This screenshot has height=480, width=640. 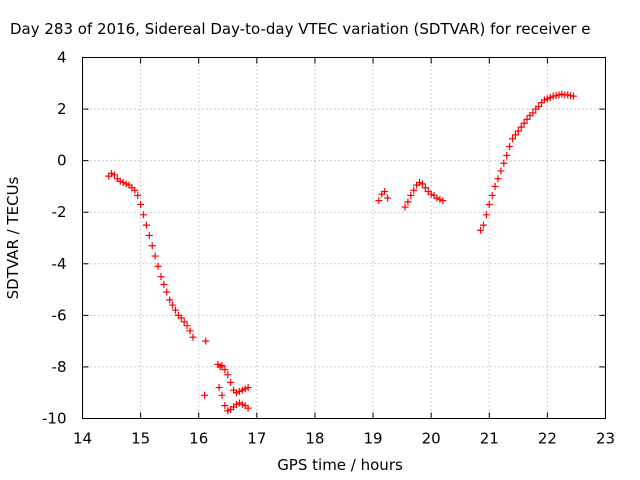 What do you see at coordinates (59, 367) in the screenshot?
I see `y-tick-label: -8` at bounding box center [59, 367].